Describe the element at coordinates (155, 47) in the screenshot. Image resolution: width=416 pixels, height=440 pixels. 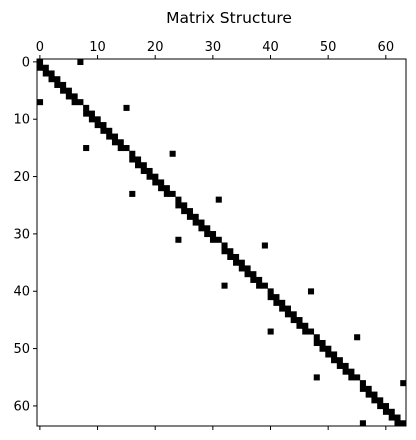
I see `x-tick-label: 20` at that location.